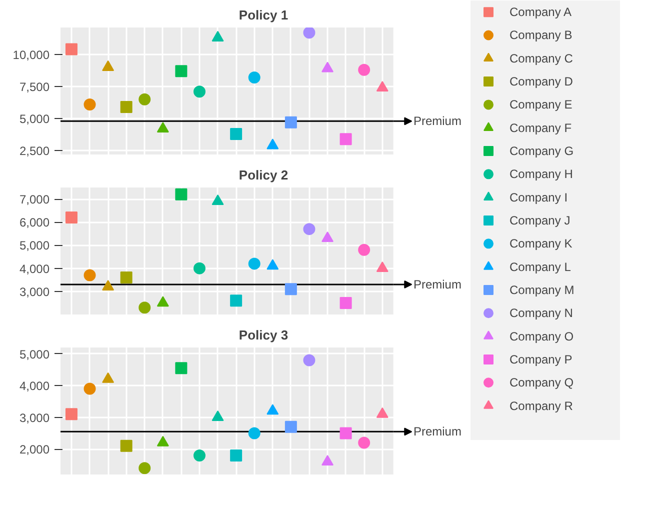  I want to click on y-tick-label: 2,500, so click(34, 151).